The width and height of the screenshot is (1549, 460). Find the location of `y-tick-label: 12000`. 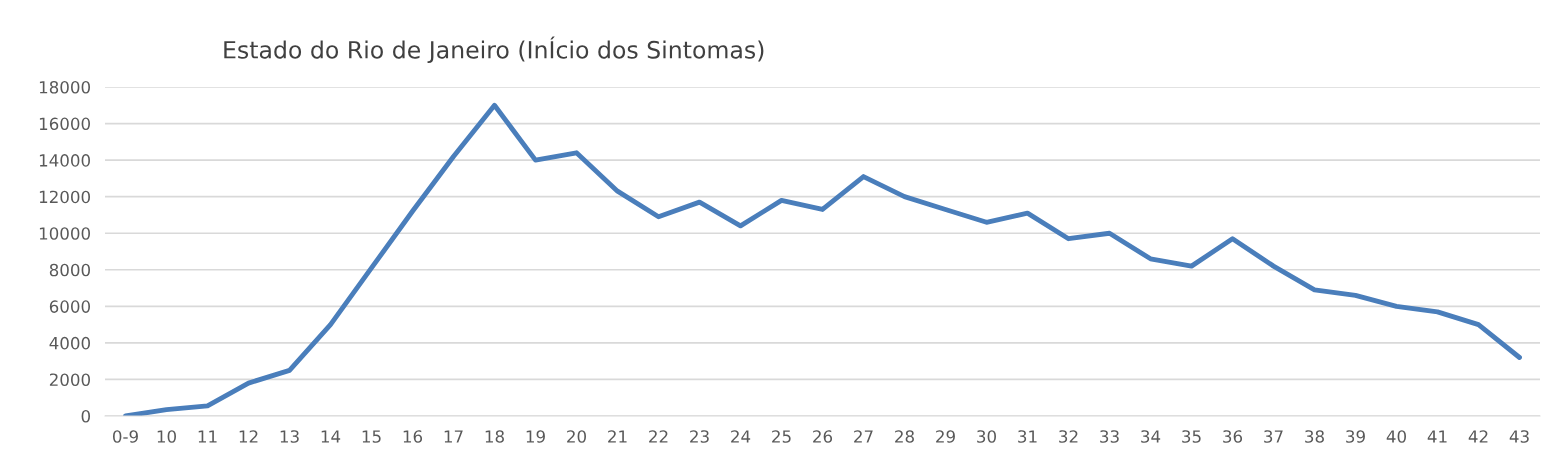

y-tick-label: 12000 is located at coordinates (64, 197).